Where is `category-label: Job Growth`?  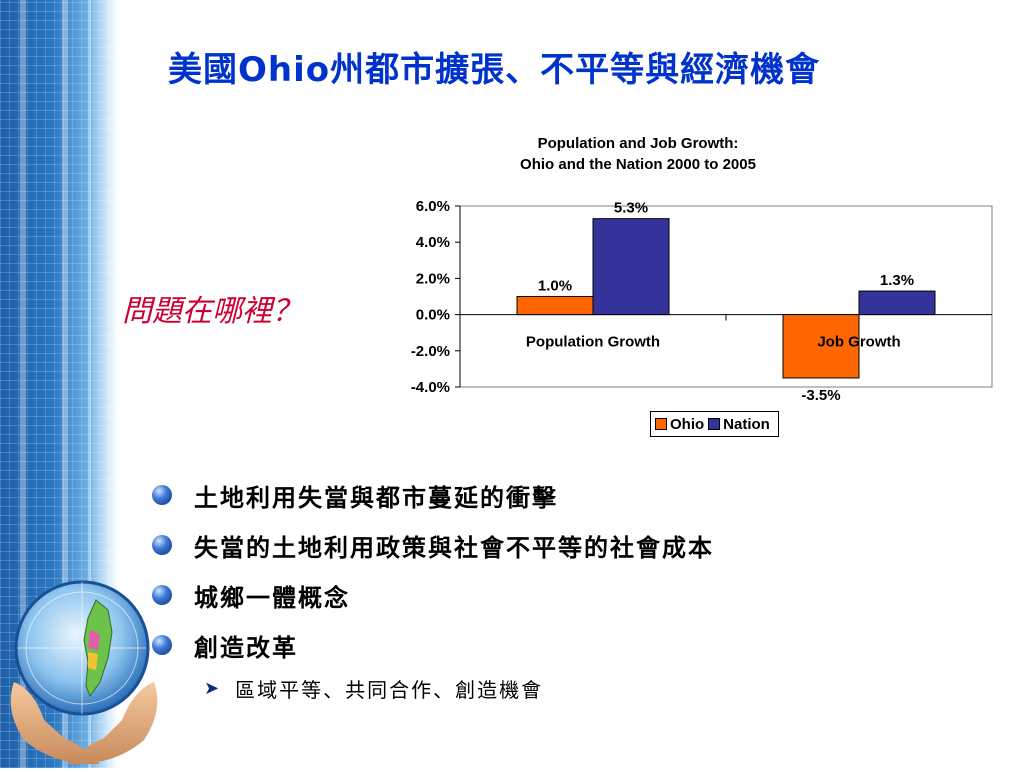
category-label: Job Growth is located at coordinates (858, 342).